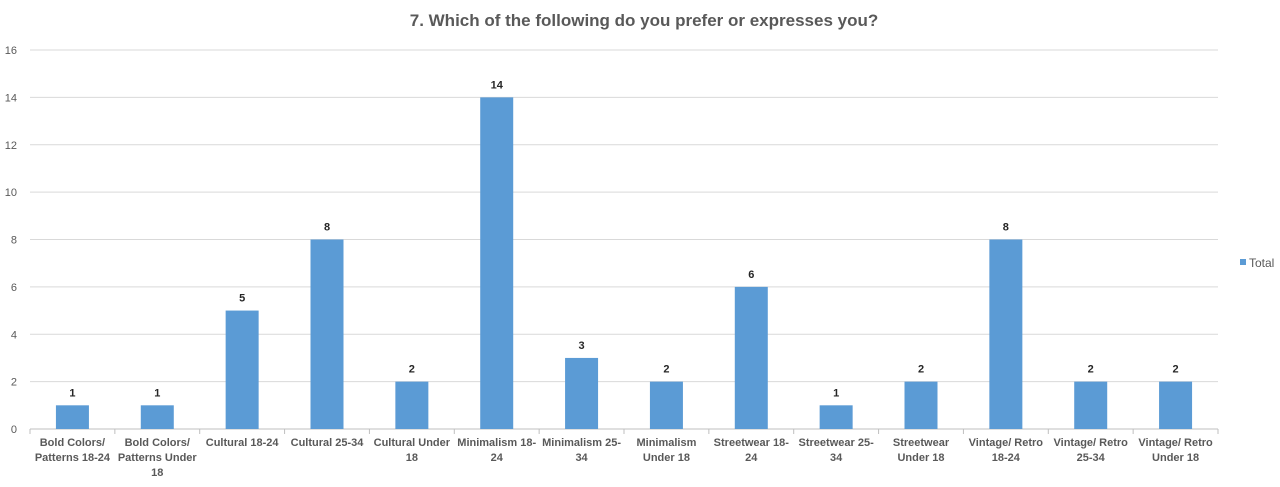 The width and height of the screenshot is (1280, 487). What do you see at coordinates (582, 346) in the screenshot?
I see `data-label: 3` at bounding box center [582, 346].